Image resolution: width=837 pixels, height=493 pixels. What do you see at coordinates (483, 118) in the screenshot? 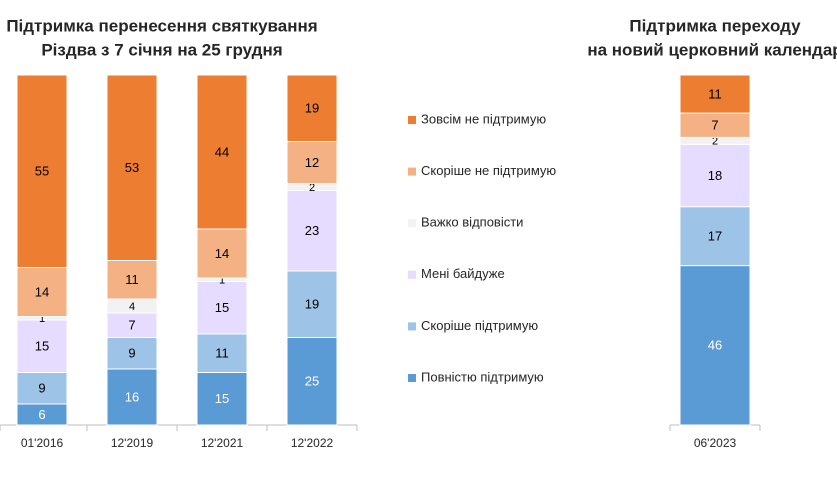
I see `legend-label: Зовсім не підтримую` at bounding box center [483, 118].